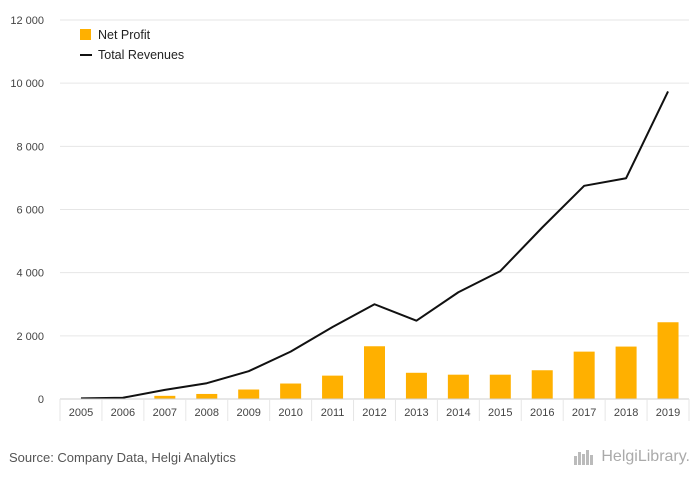 The height and width of the screenshot is (483, 700). What do you see at coordinates (30, 211) in the screenshot?
I see `y-tick-label: 6 000` at bounding box center [30, 211].